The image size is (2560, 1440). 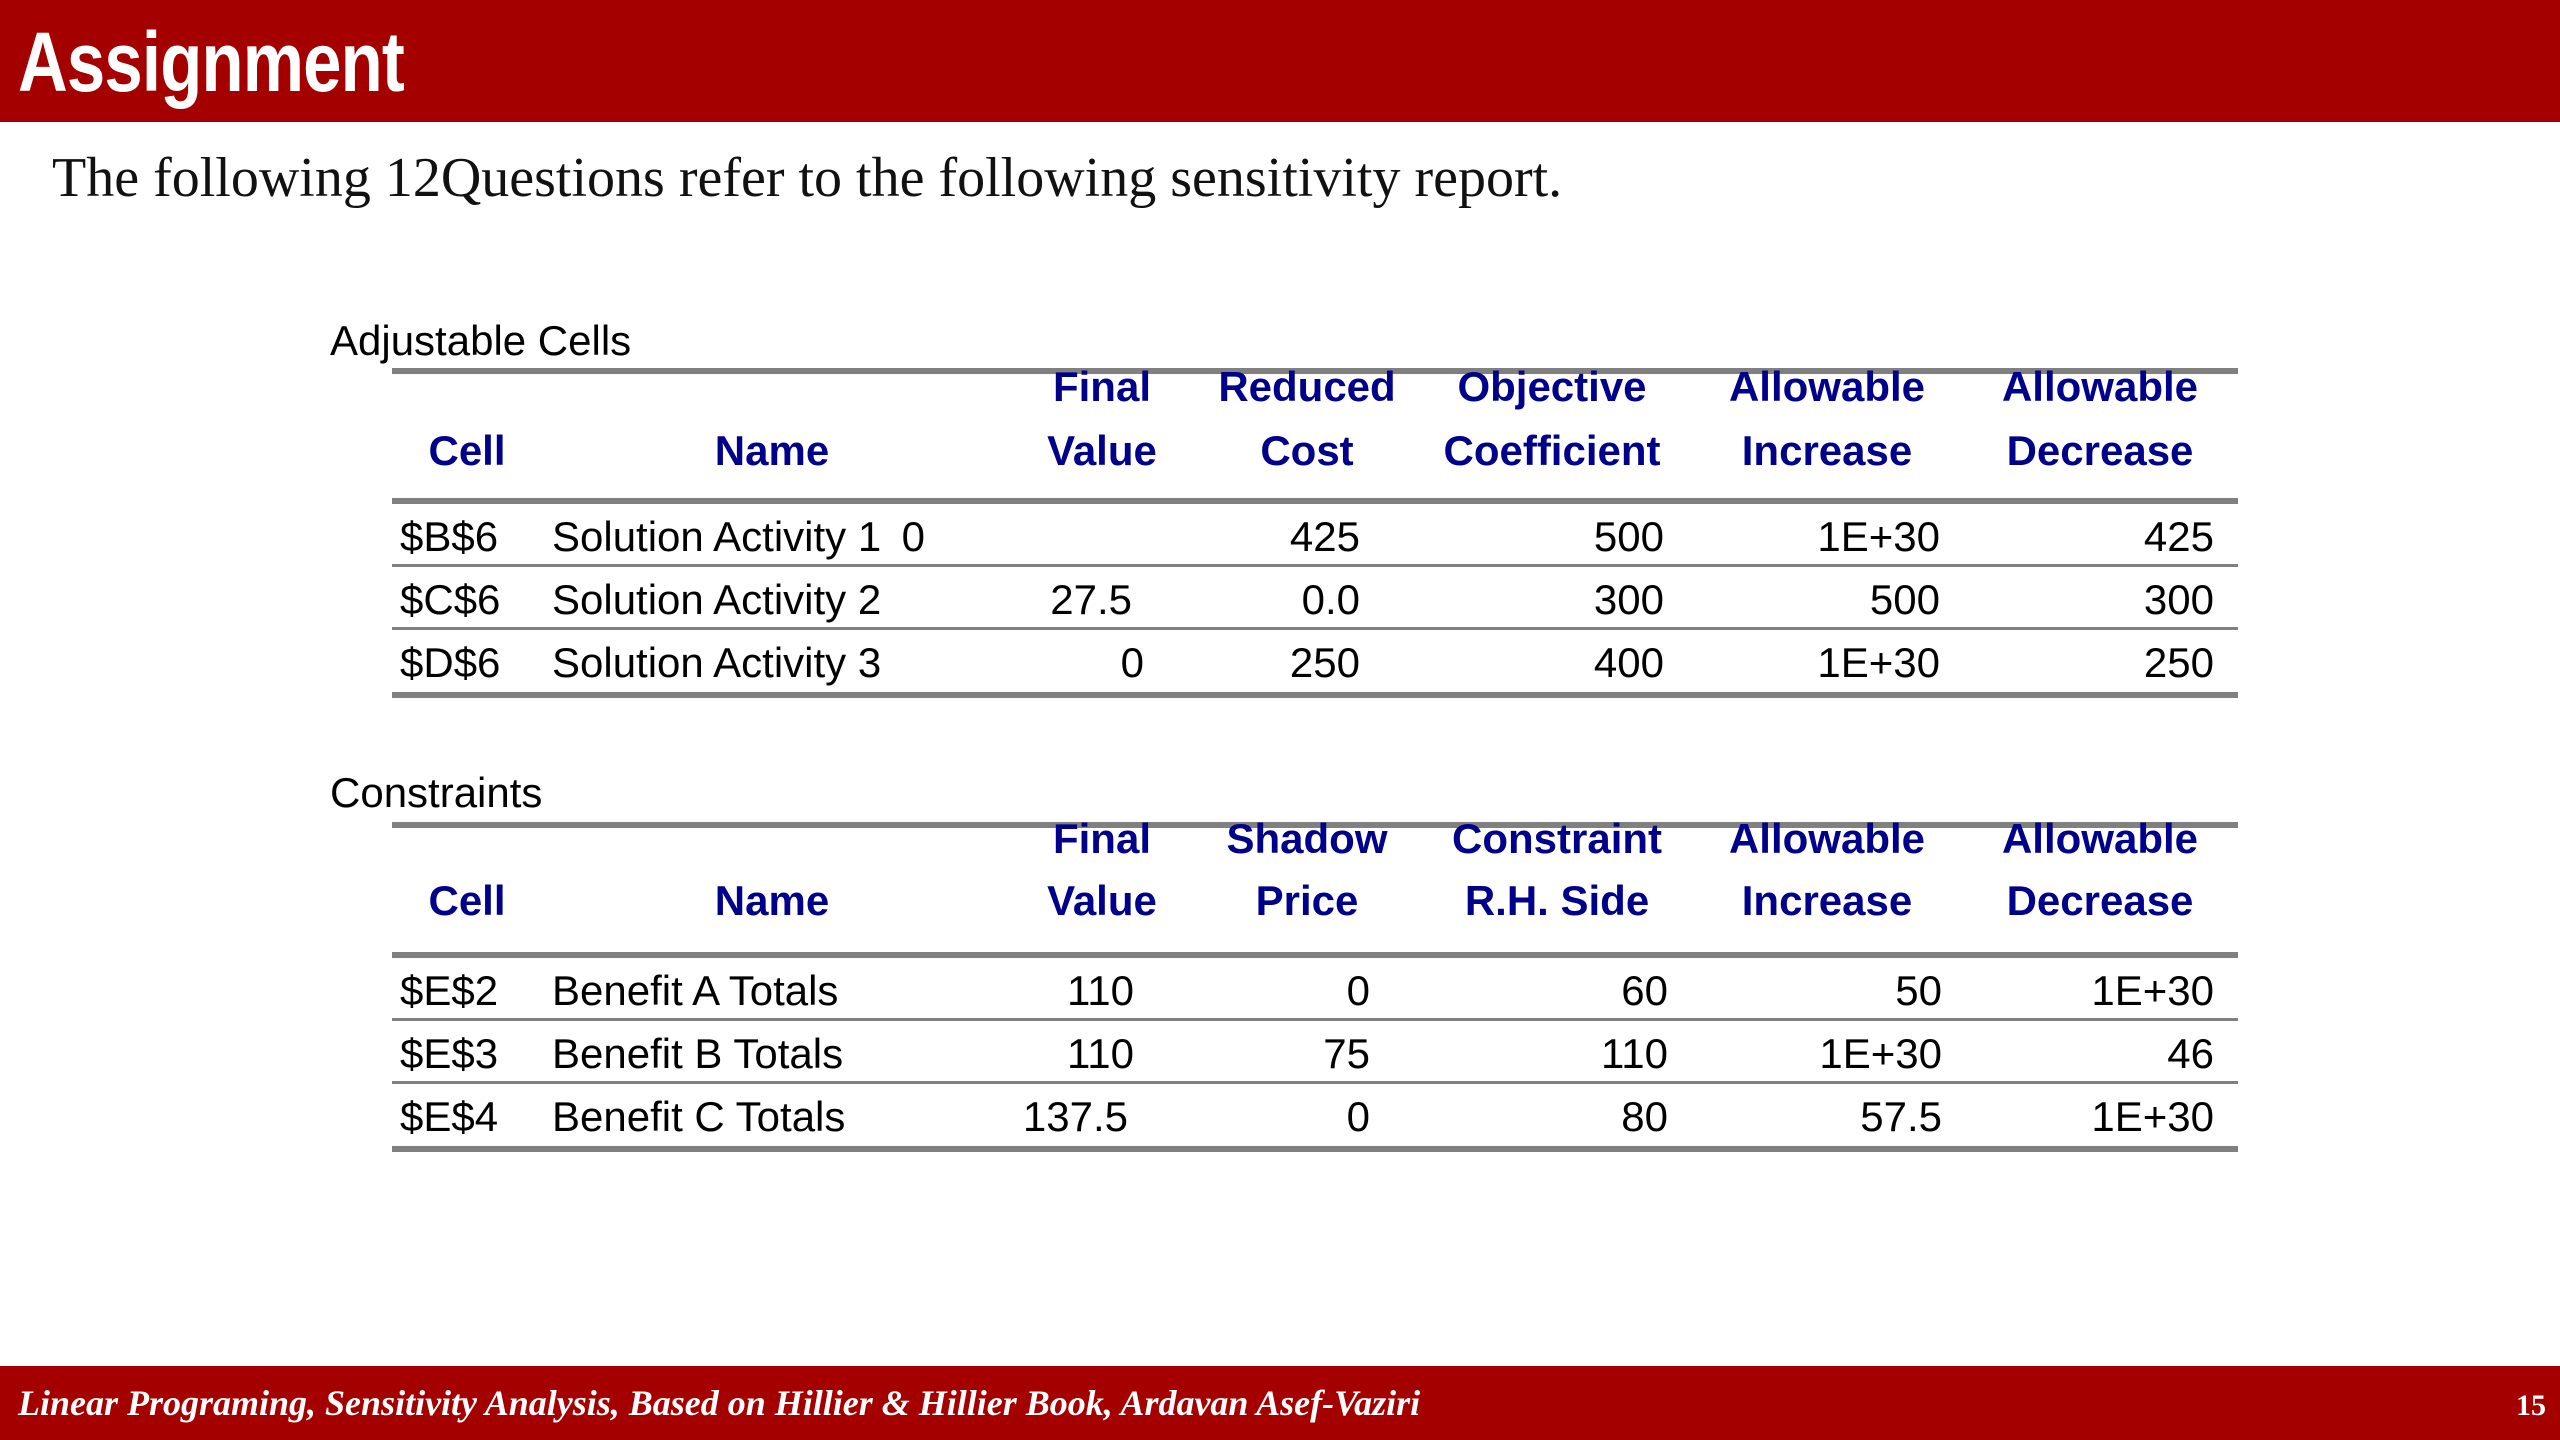 What do you see at coordinates (1557, 838) in the screenshot?
I see `header-constraint-line1: Constraint` at bounding box center [1557, 838].